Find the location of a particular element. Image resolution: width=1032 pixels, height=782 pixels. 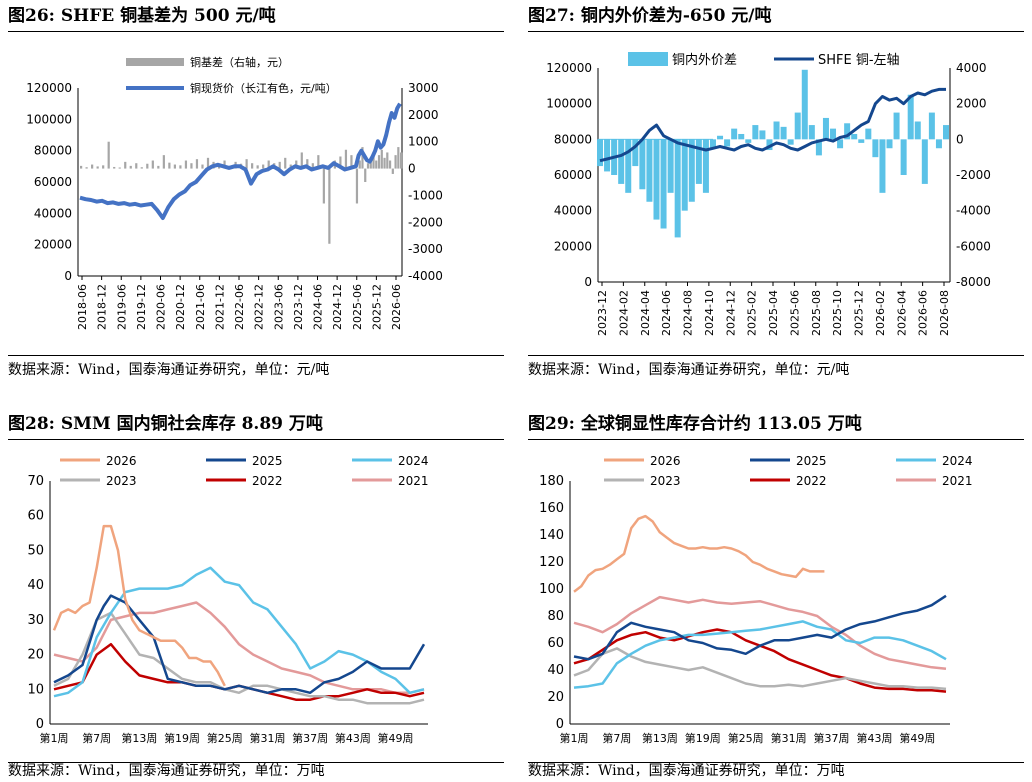

x-tick-label: 2025-06 is located at coordinates (357, 307).